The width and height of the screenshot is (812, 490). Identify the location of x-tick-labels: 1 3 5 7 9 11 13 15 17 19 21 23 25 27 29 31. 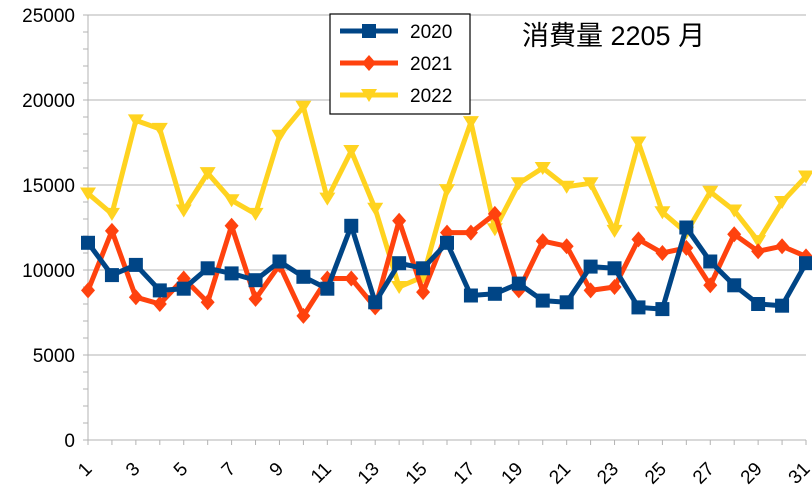
(443, 474).